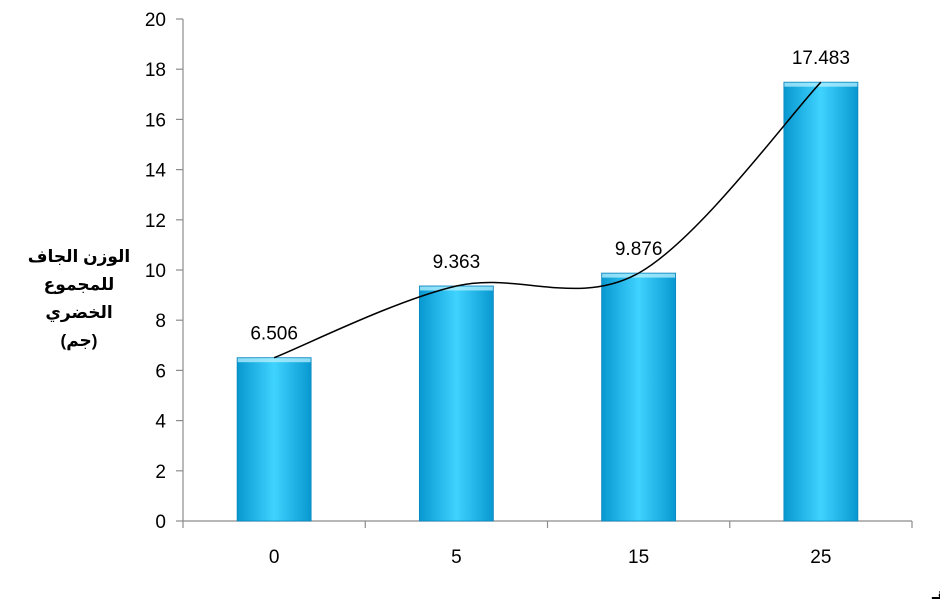 This screenshot has height=607, width=940. I want to click on y-tick-label: 4, so click(160, 422).